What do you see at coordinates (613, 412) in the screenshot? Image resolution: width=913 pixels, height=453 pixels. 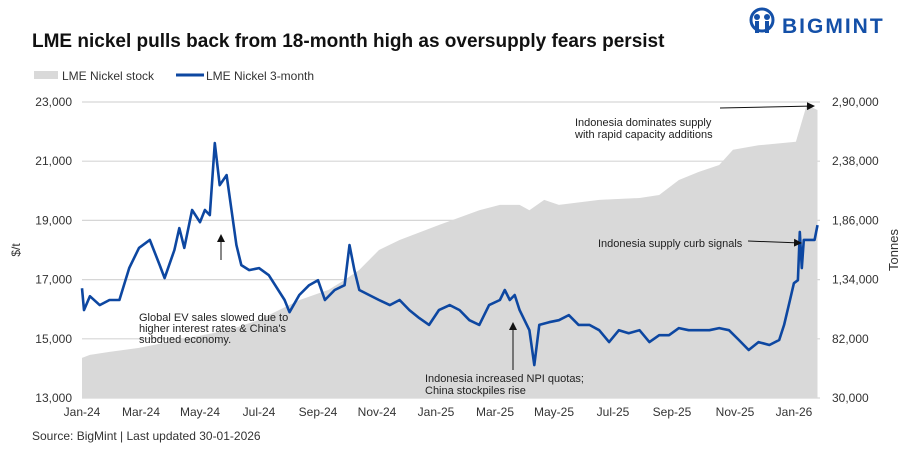 I see `x-tick-label: Jul-25` at bounding box center [613, 412].